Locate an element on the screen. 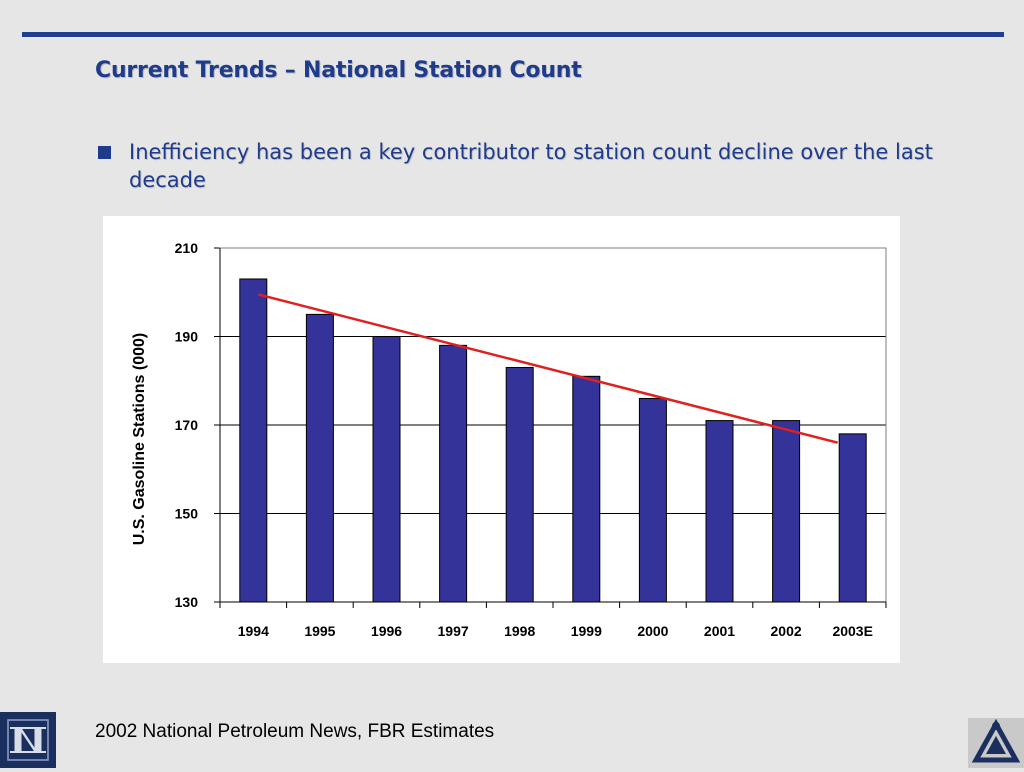 This screenshot has height=772, width=1024. x-tick-label: 1994 is located at coordinates (253, 631).